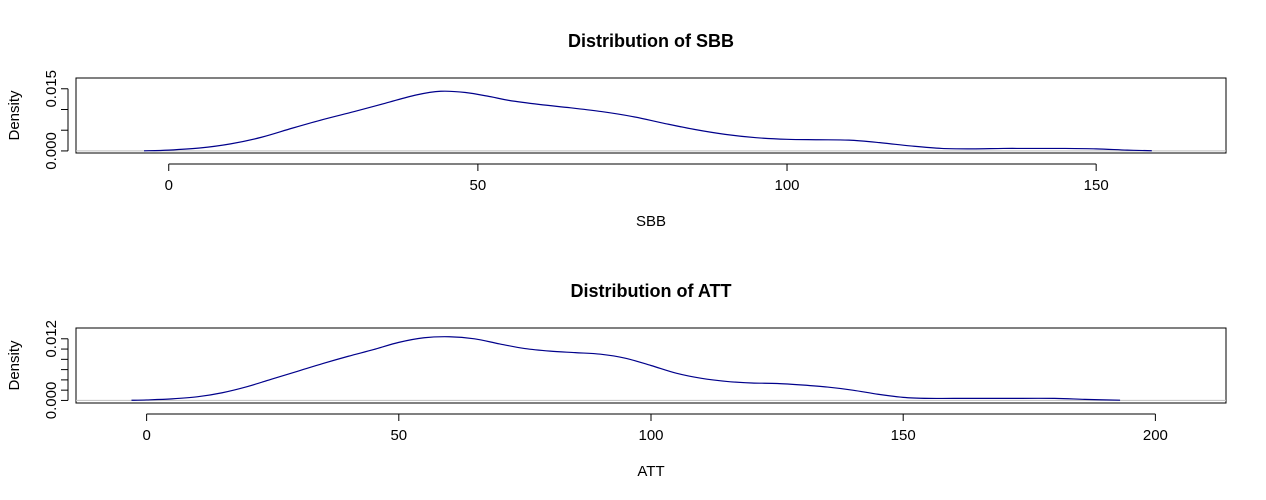  I want to click on panel1-x-tick-label: 150, so click(1096, 185).